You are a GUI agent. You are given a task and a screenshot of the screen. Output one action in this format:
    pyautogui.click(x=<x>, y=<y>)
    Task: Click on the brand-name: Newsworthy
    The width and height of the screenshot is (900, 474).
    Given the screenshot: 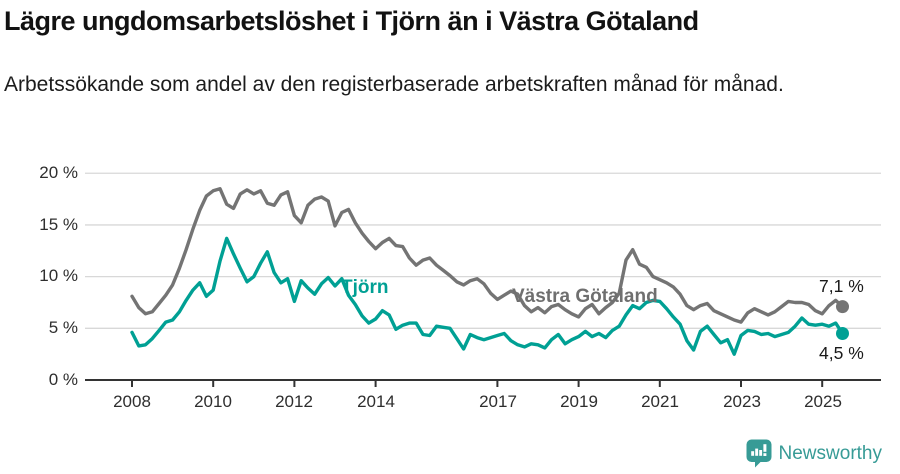 What is the action you would take?
    pyautogui.click(x=830, y=453)
    